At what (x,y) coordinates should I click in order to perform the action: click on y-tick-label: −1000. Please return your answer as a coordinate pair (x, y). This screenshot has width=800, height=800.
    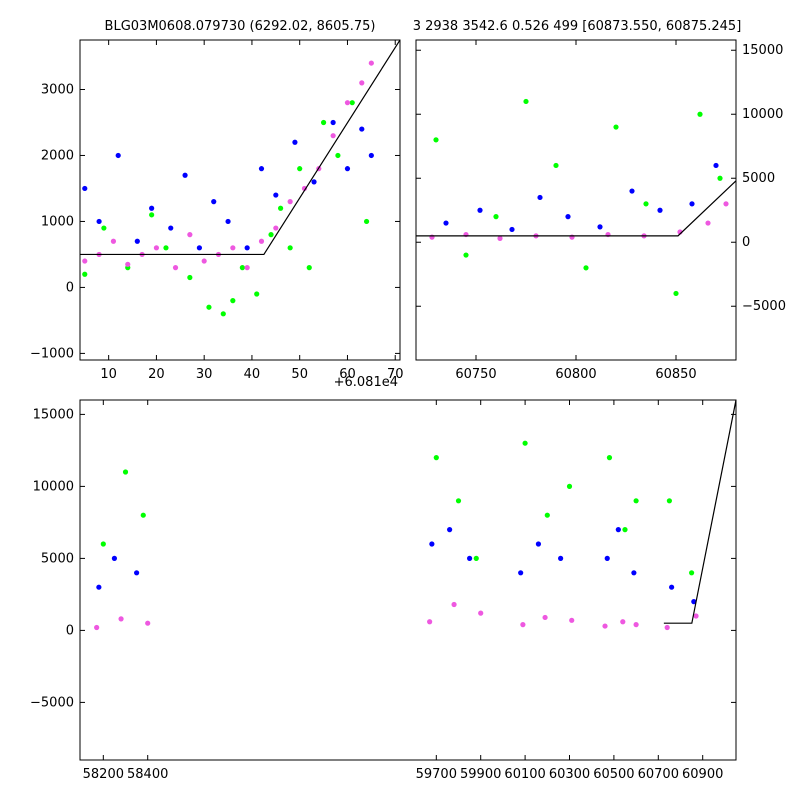
    Looking at the image, I should click on (52, 353).